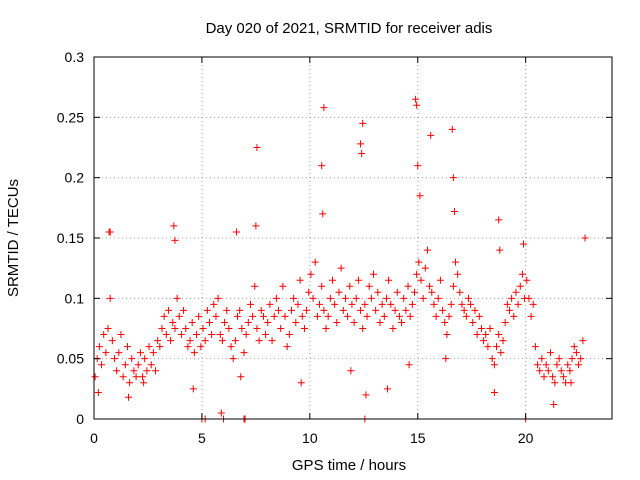 Image resolution: width=640 pixels, height=480 pixels. What do you see at coordinates (13, 238) in the screenshot?
I see `y-axis-label: SRMTID / TECUs` at bounding box center [13, 238].